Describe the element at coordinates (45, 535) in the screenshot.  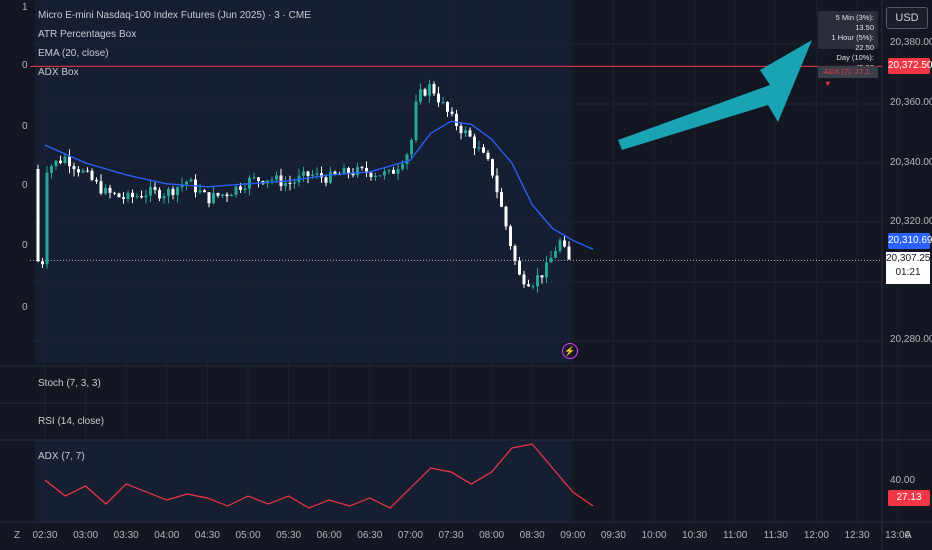
I see `time-axis-label: 02:30` at that location.